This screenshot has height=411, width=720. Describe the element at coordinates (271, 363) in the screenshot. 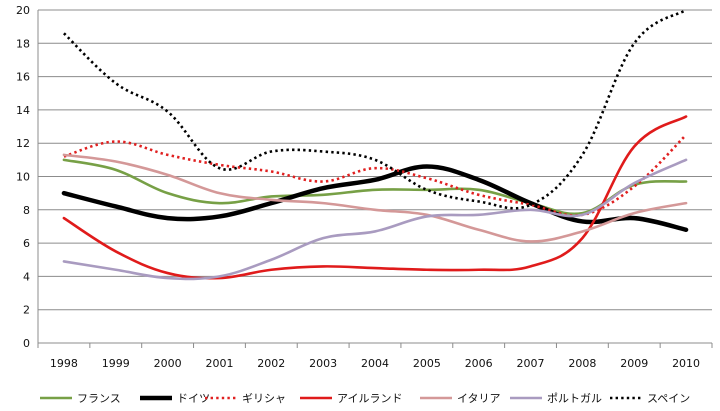

I see `x-tick-label: 2002` at that location.